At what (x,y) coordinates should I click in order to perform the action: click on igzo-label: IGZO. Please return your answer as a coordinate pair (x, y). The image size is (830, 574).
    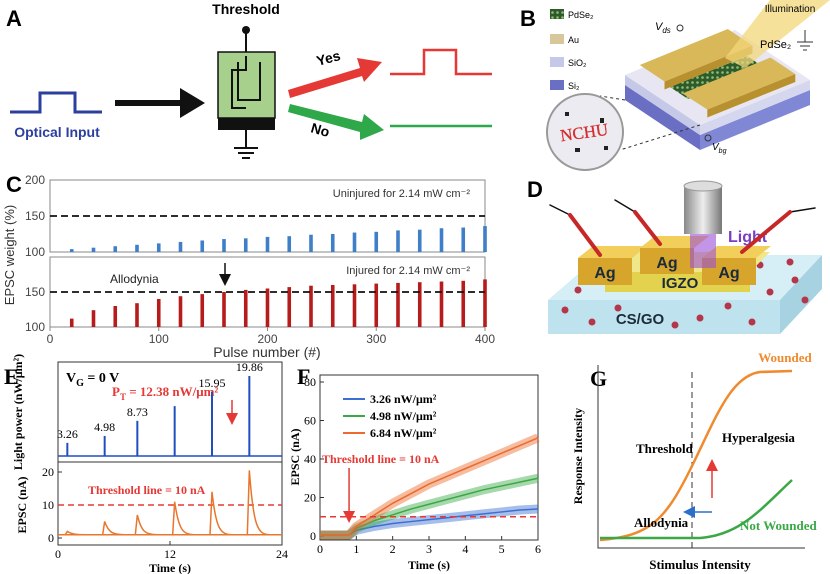
    Looking at the image, I should click on (680, 283).